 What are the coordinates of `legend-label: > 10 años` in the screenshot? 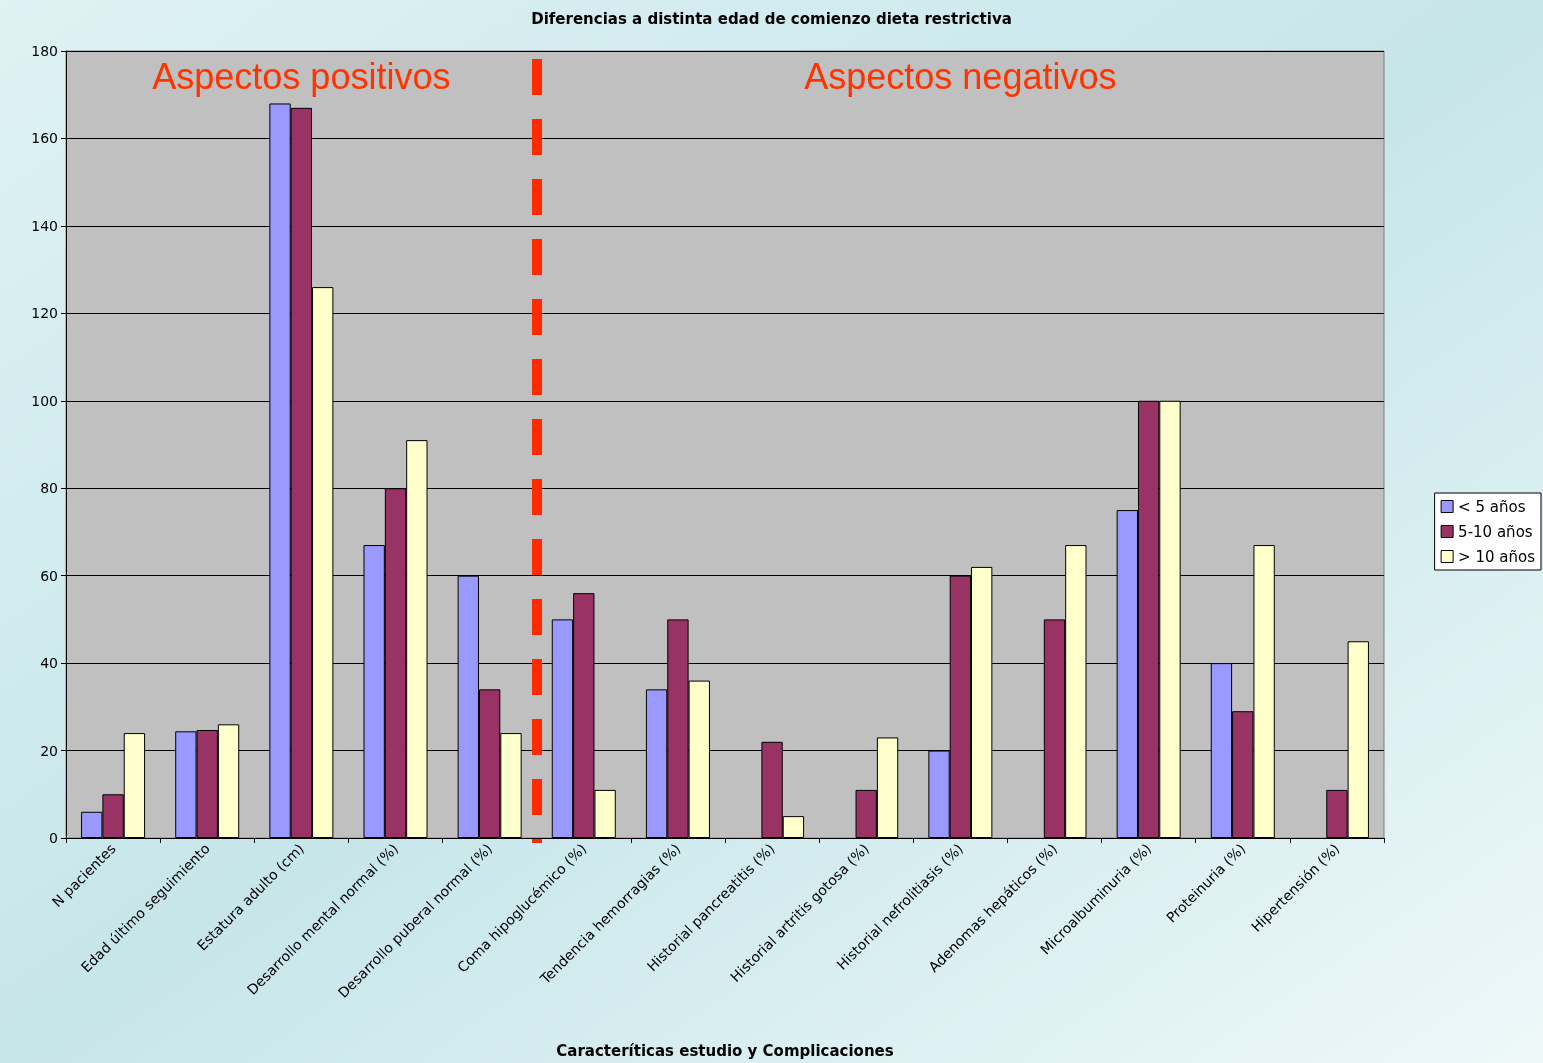 It's located at (1497, 556).